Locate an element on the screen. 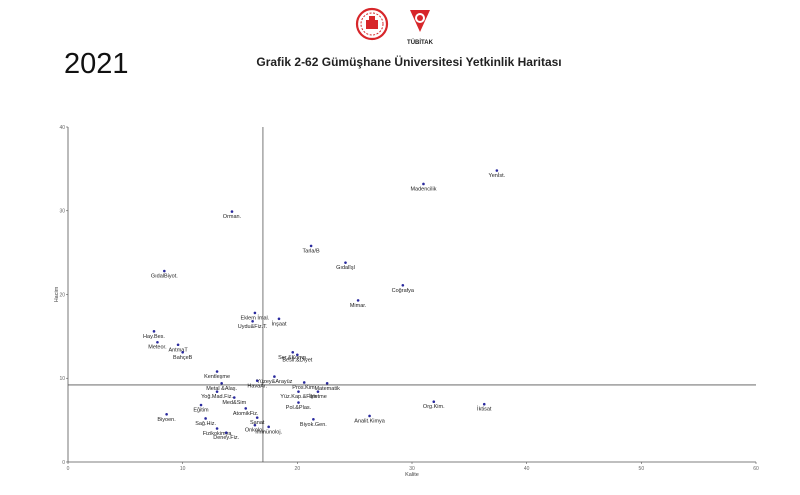 This screenshot has height=495, width=800. x-tick-label: 50 is located at coordinates (642, 469).